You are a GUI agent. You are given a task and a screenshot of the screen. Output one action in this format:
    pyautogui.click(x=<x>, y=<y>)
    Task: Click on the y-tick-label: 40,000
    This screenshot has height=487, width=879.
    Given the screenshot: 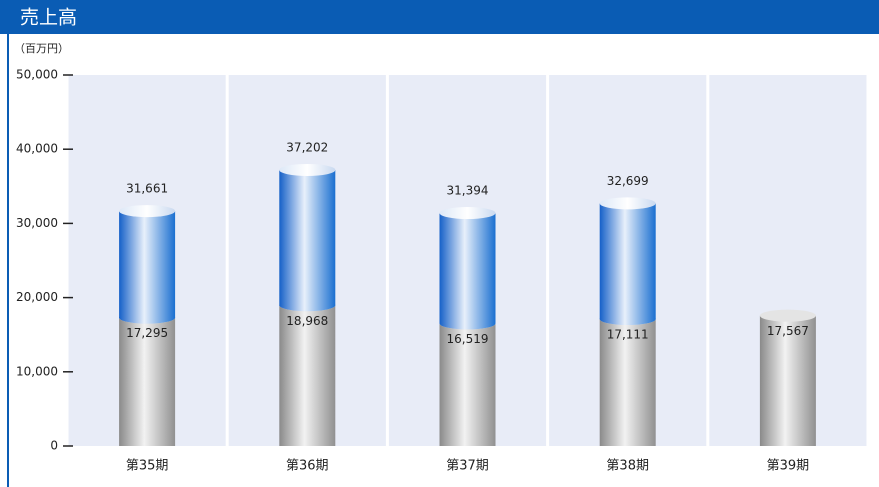 What is the action you would take?
    pyautogui.click(x=37, y=149)
    